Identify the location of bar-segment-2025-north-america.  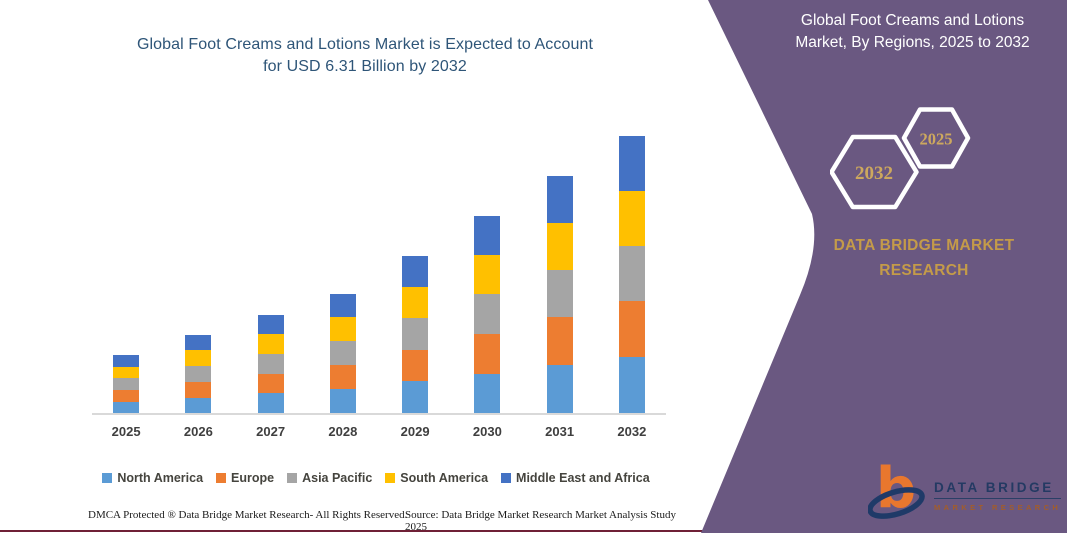
(126, 407).